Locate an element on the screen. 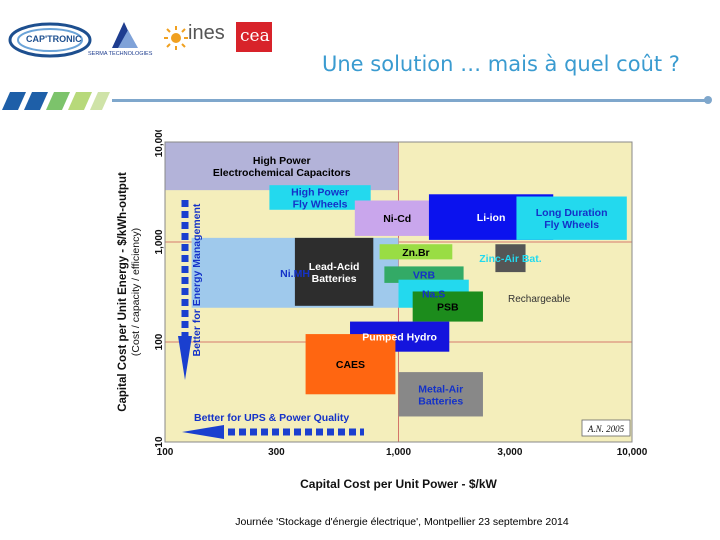 Image resolution: width=720 pixels, height=540 pixels. region-label-line: Zinc-Air Bat. is located at coordinates (510, 259).